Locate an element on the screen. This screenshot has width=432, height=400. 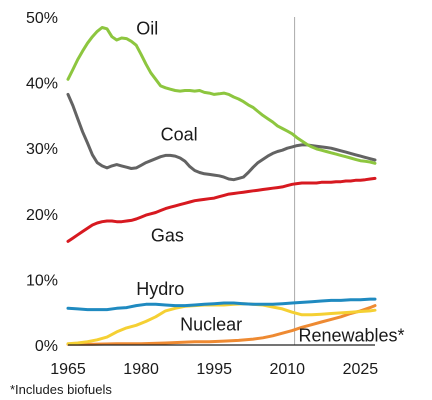
series-label-hydro: Hydro is located at coordinates (160, 289).